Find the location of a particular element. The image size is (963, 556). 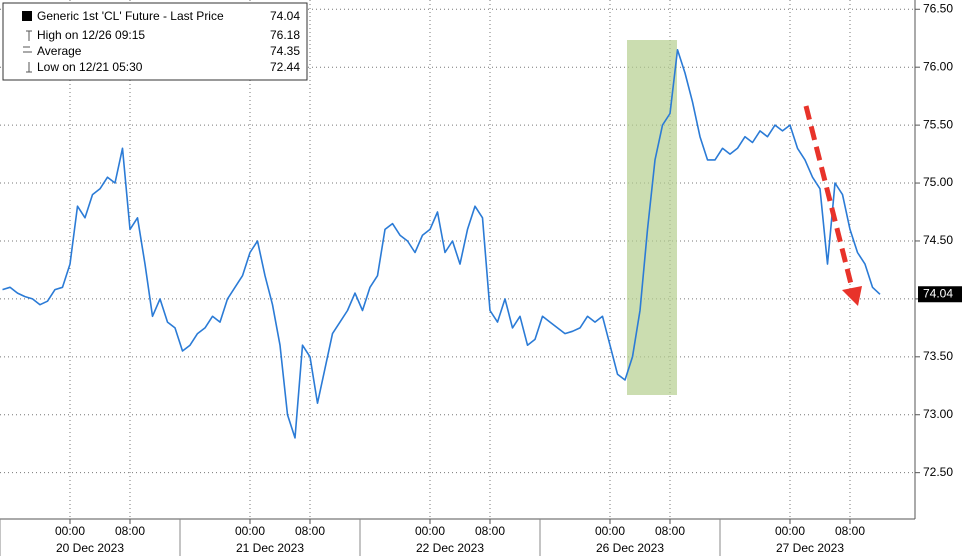

last-price-label: 74.04 is located at coordinates (938, 293).